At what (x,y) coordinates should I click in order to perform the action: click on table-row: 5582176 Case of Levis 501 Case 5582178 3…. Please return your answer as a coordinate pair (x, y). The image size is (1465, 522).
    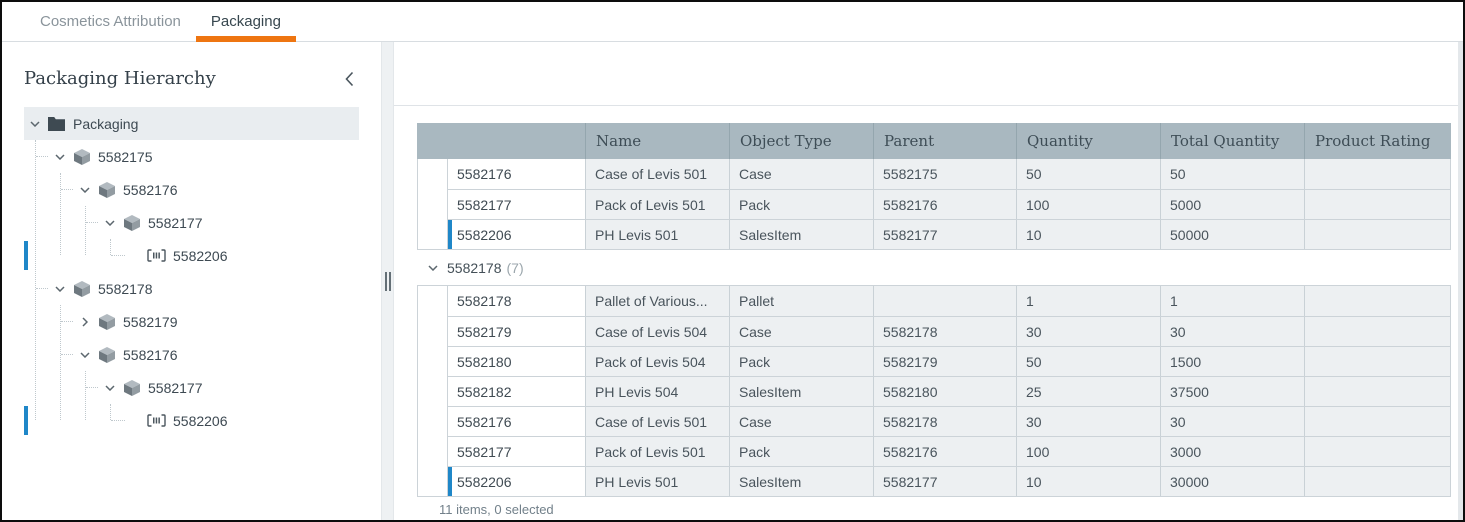
    Looking at the image, I should click on (949, 421).